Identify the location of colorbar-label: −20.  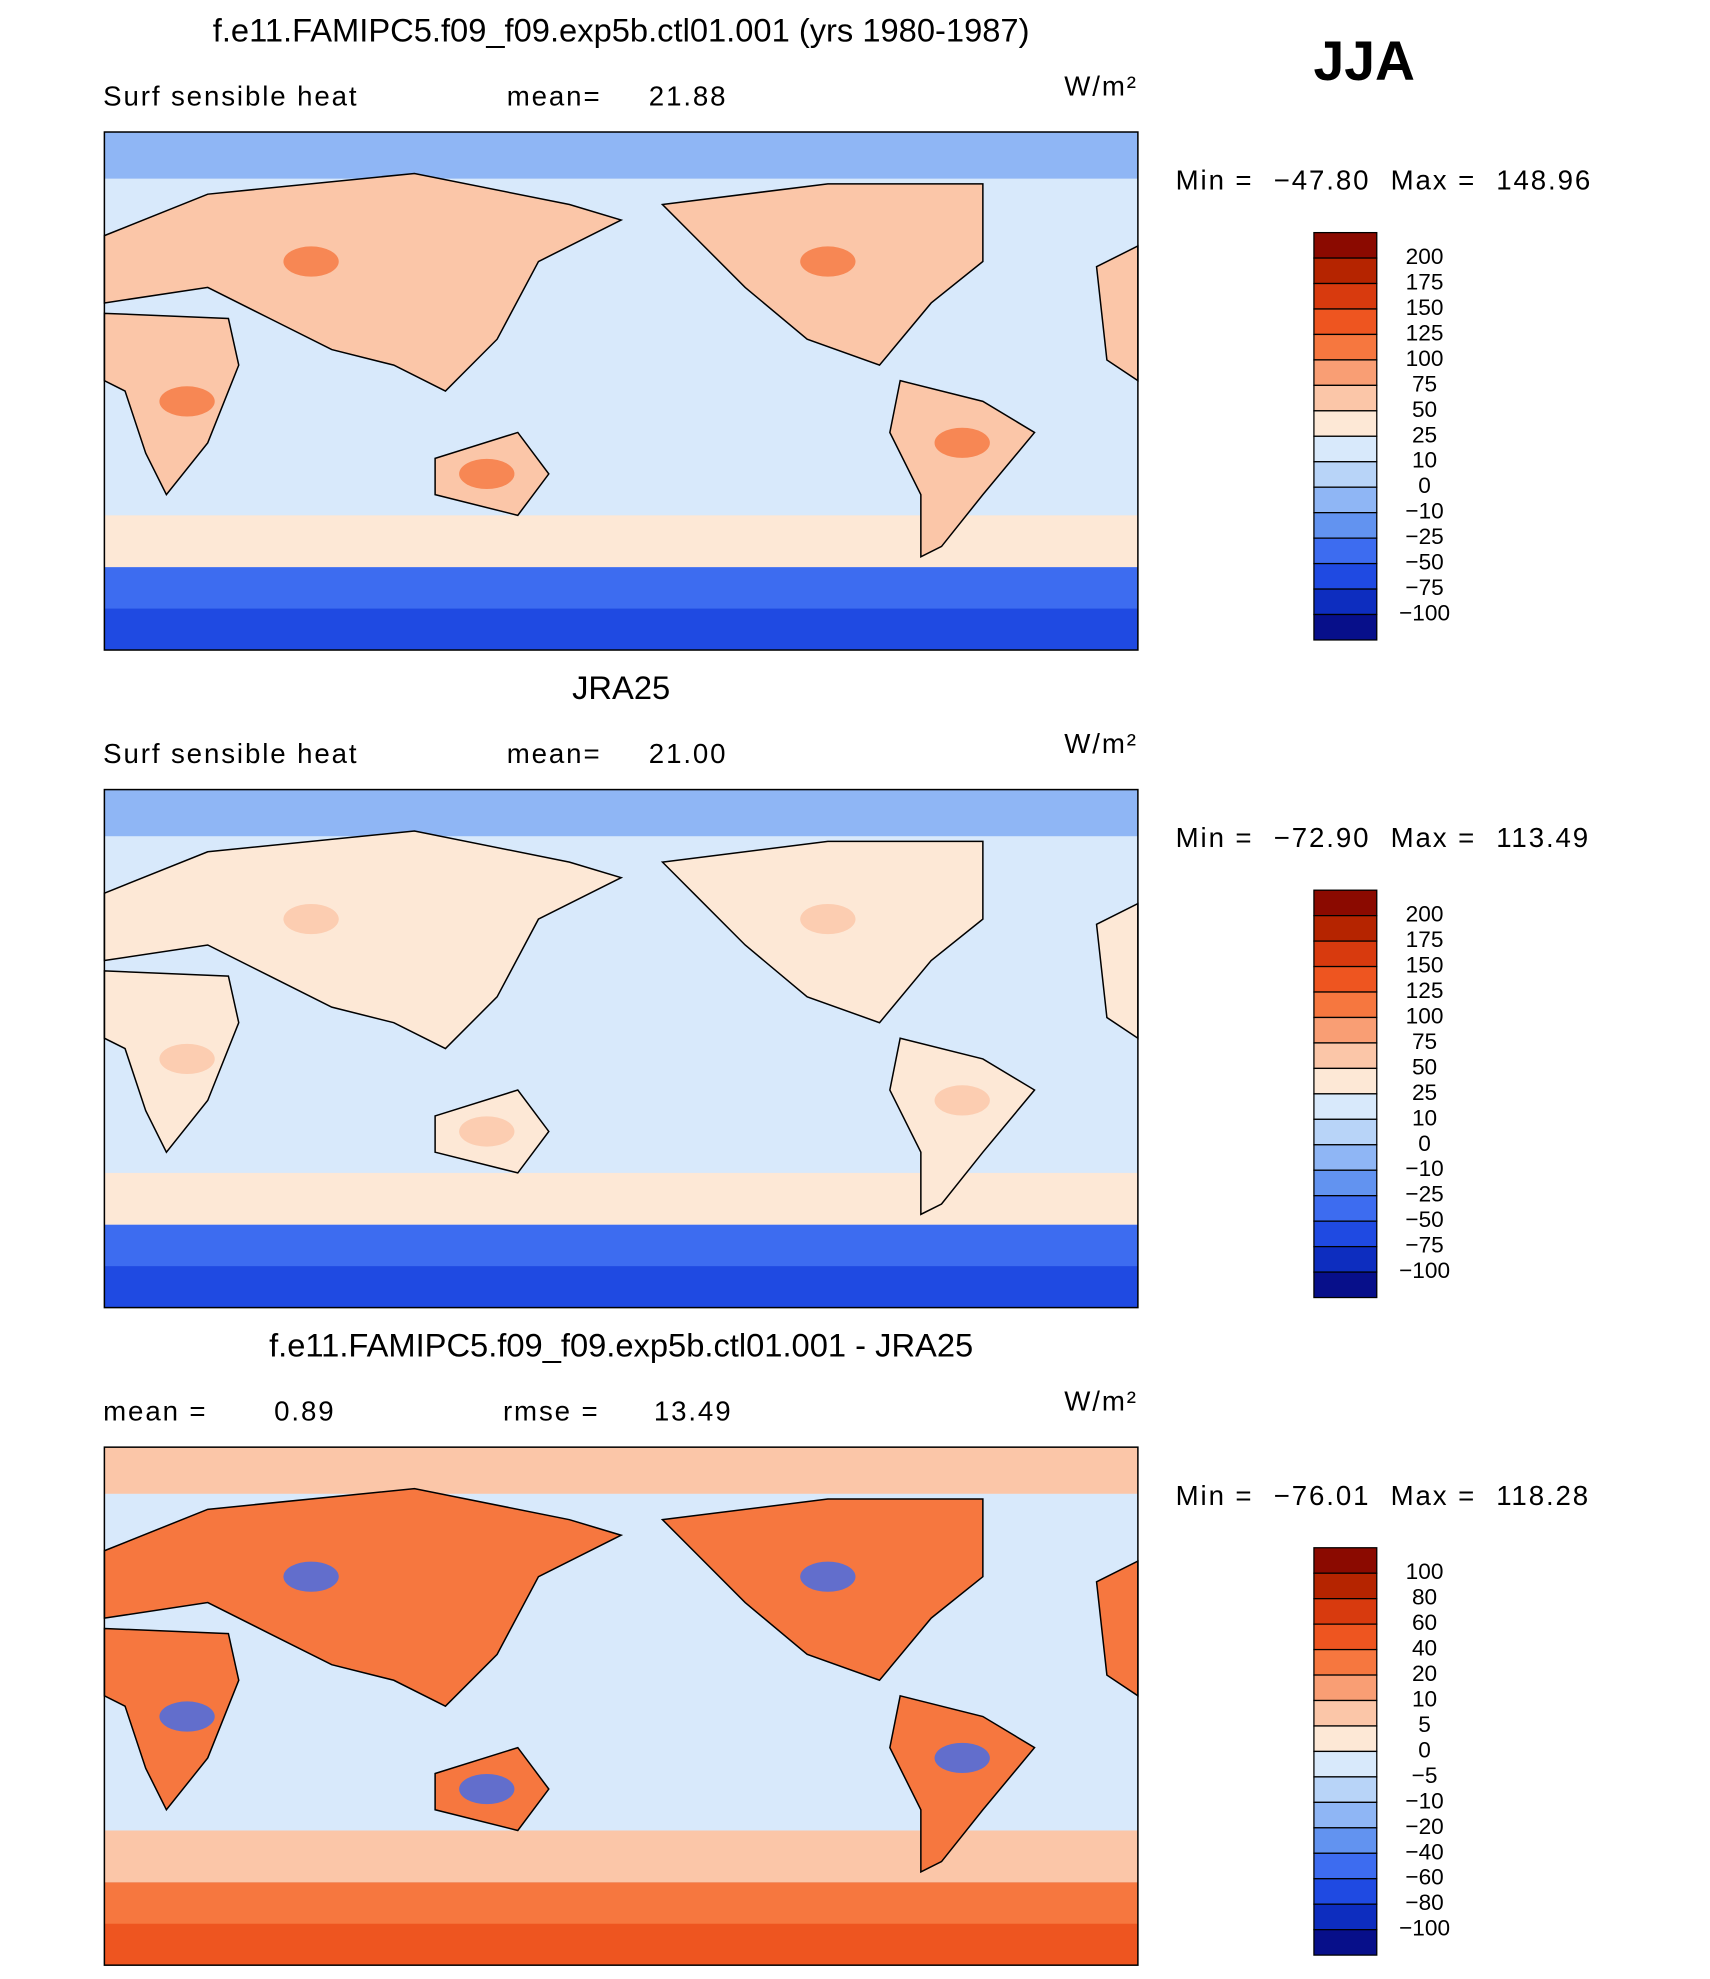
(1424, 1826).